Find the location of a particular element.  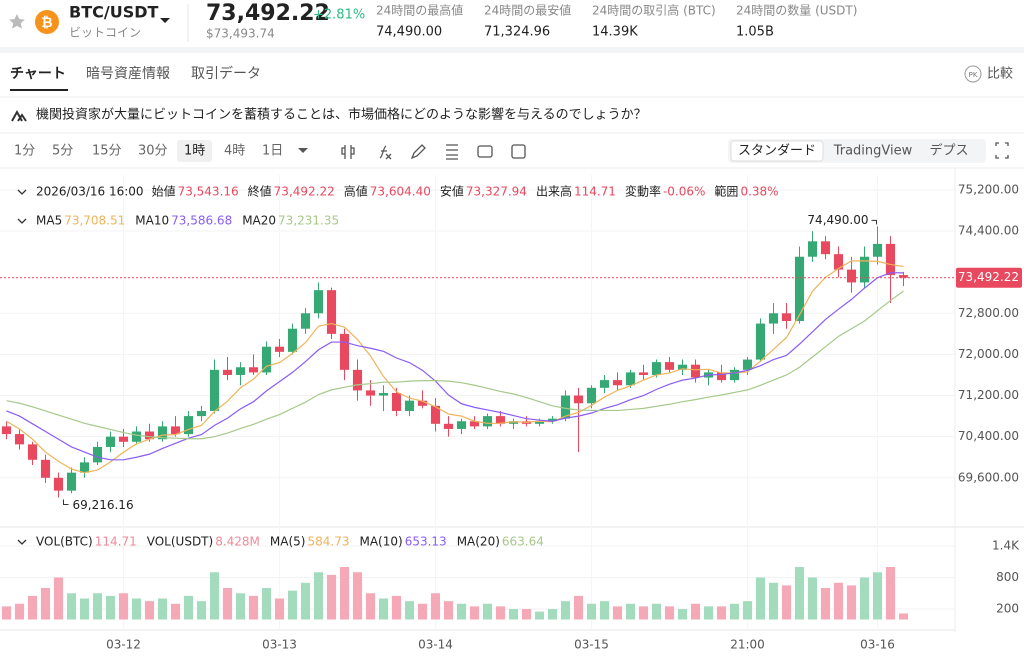

symbol: BTC/USDT is located at coordinates (113, 12).